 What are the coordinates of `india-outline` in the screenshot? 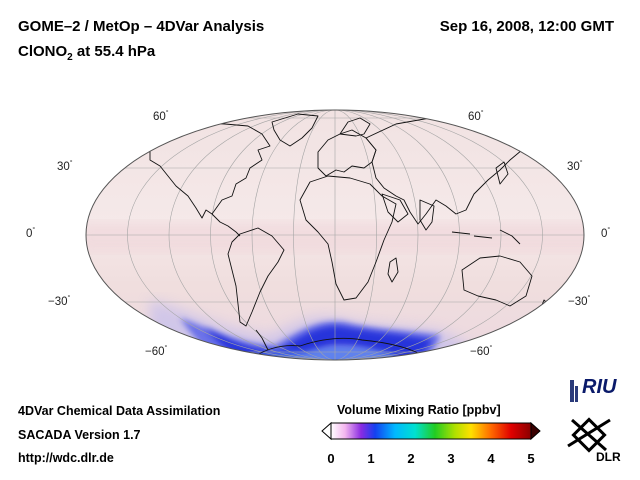 It's located at (427, 215).